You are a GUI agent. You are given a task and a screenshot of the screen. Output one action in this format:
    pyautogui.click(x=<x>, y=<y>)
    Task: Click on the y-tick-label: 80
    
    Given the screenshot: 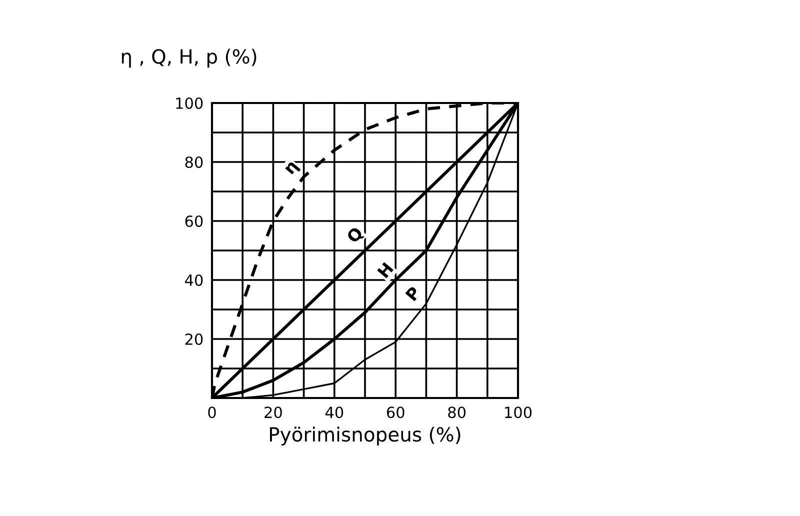 What is the action you would take?
    pyautogui.click(x=194, y=162)
    